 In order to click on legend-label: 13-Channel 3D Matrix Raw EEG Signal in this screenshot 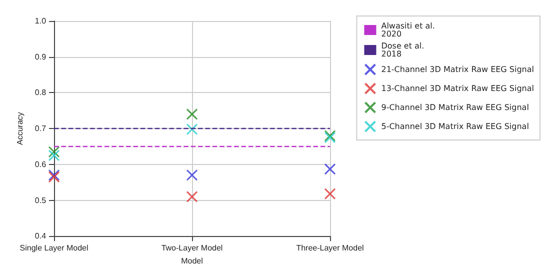, I will do `click(457, 88)`.